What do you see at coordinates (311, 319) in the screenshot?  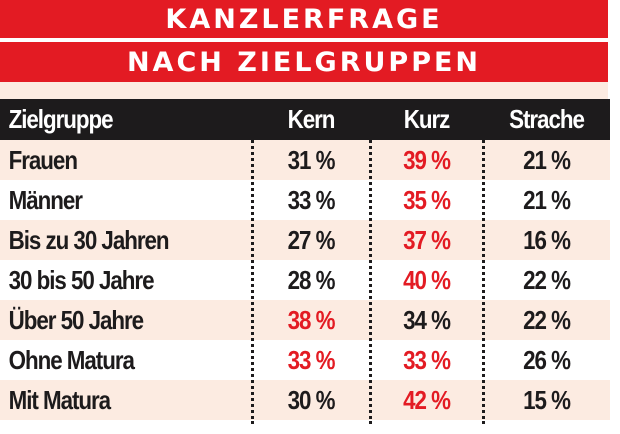 I see `kern-value: 38 %` at bounding box center [311, 319].